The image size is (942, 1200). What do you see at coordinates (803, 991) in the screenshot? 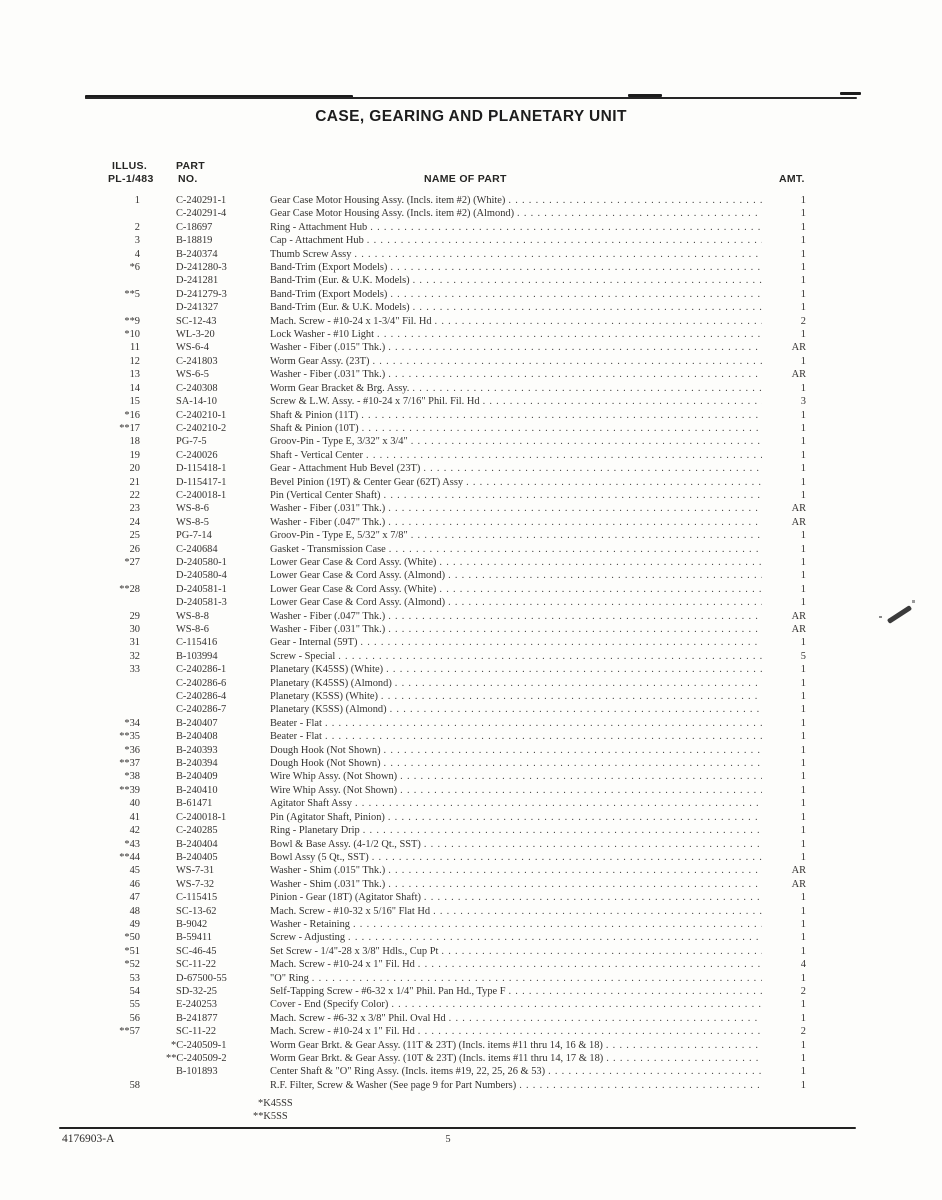
I see `amount: 2` at bounding box center [803, 991].